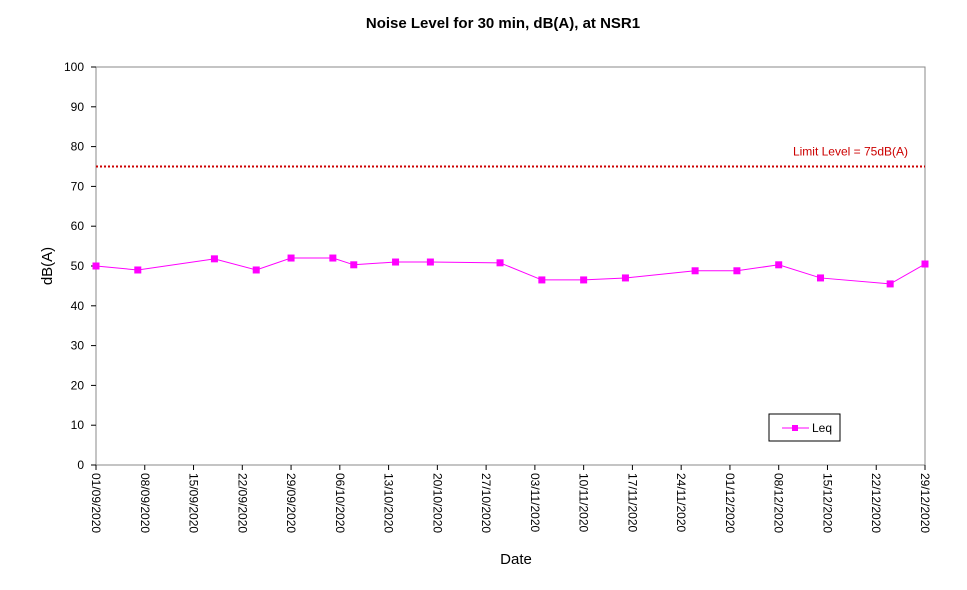 This screenshot has height=590, width=967. I want to click on legend-label-leq: Leq, so click(822, 428).